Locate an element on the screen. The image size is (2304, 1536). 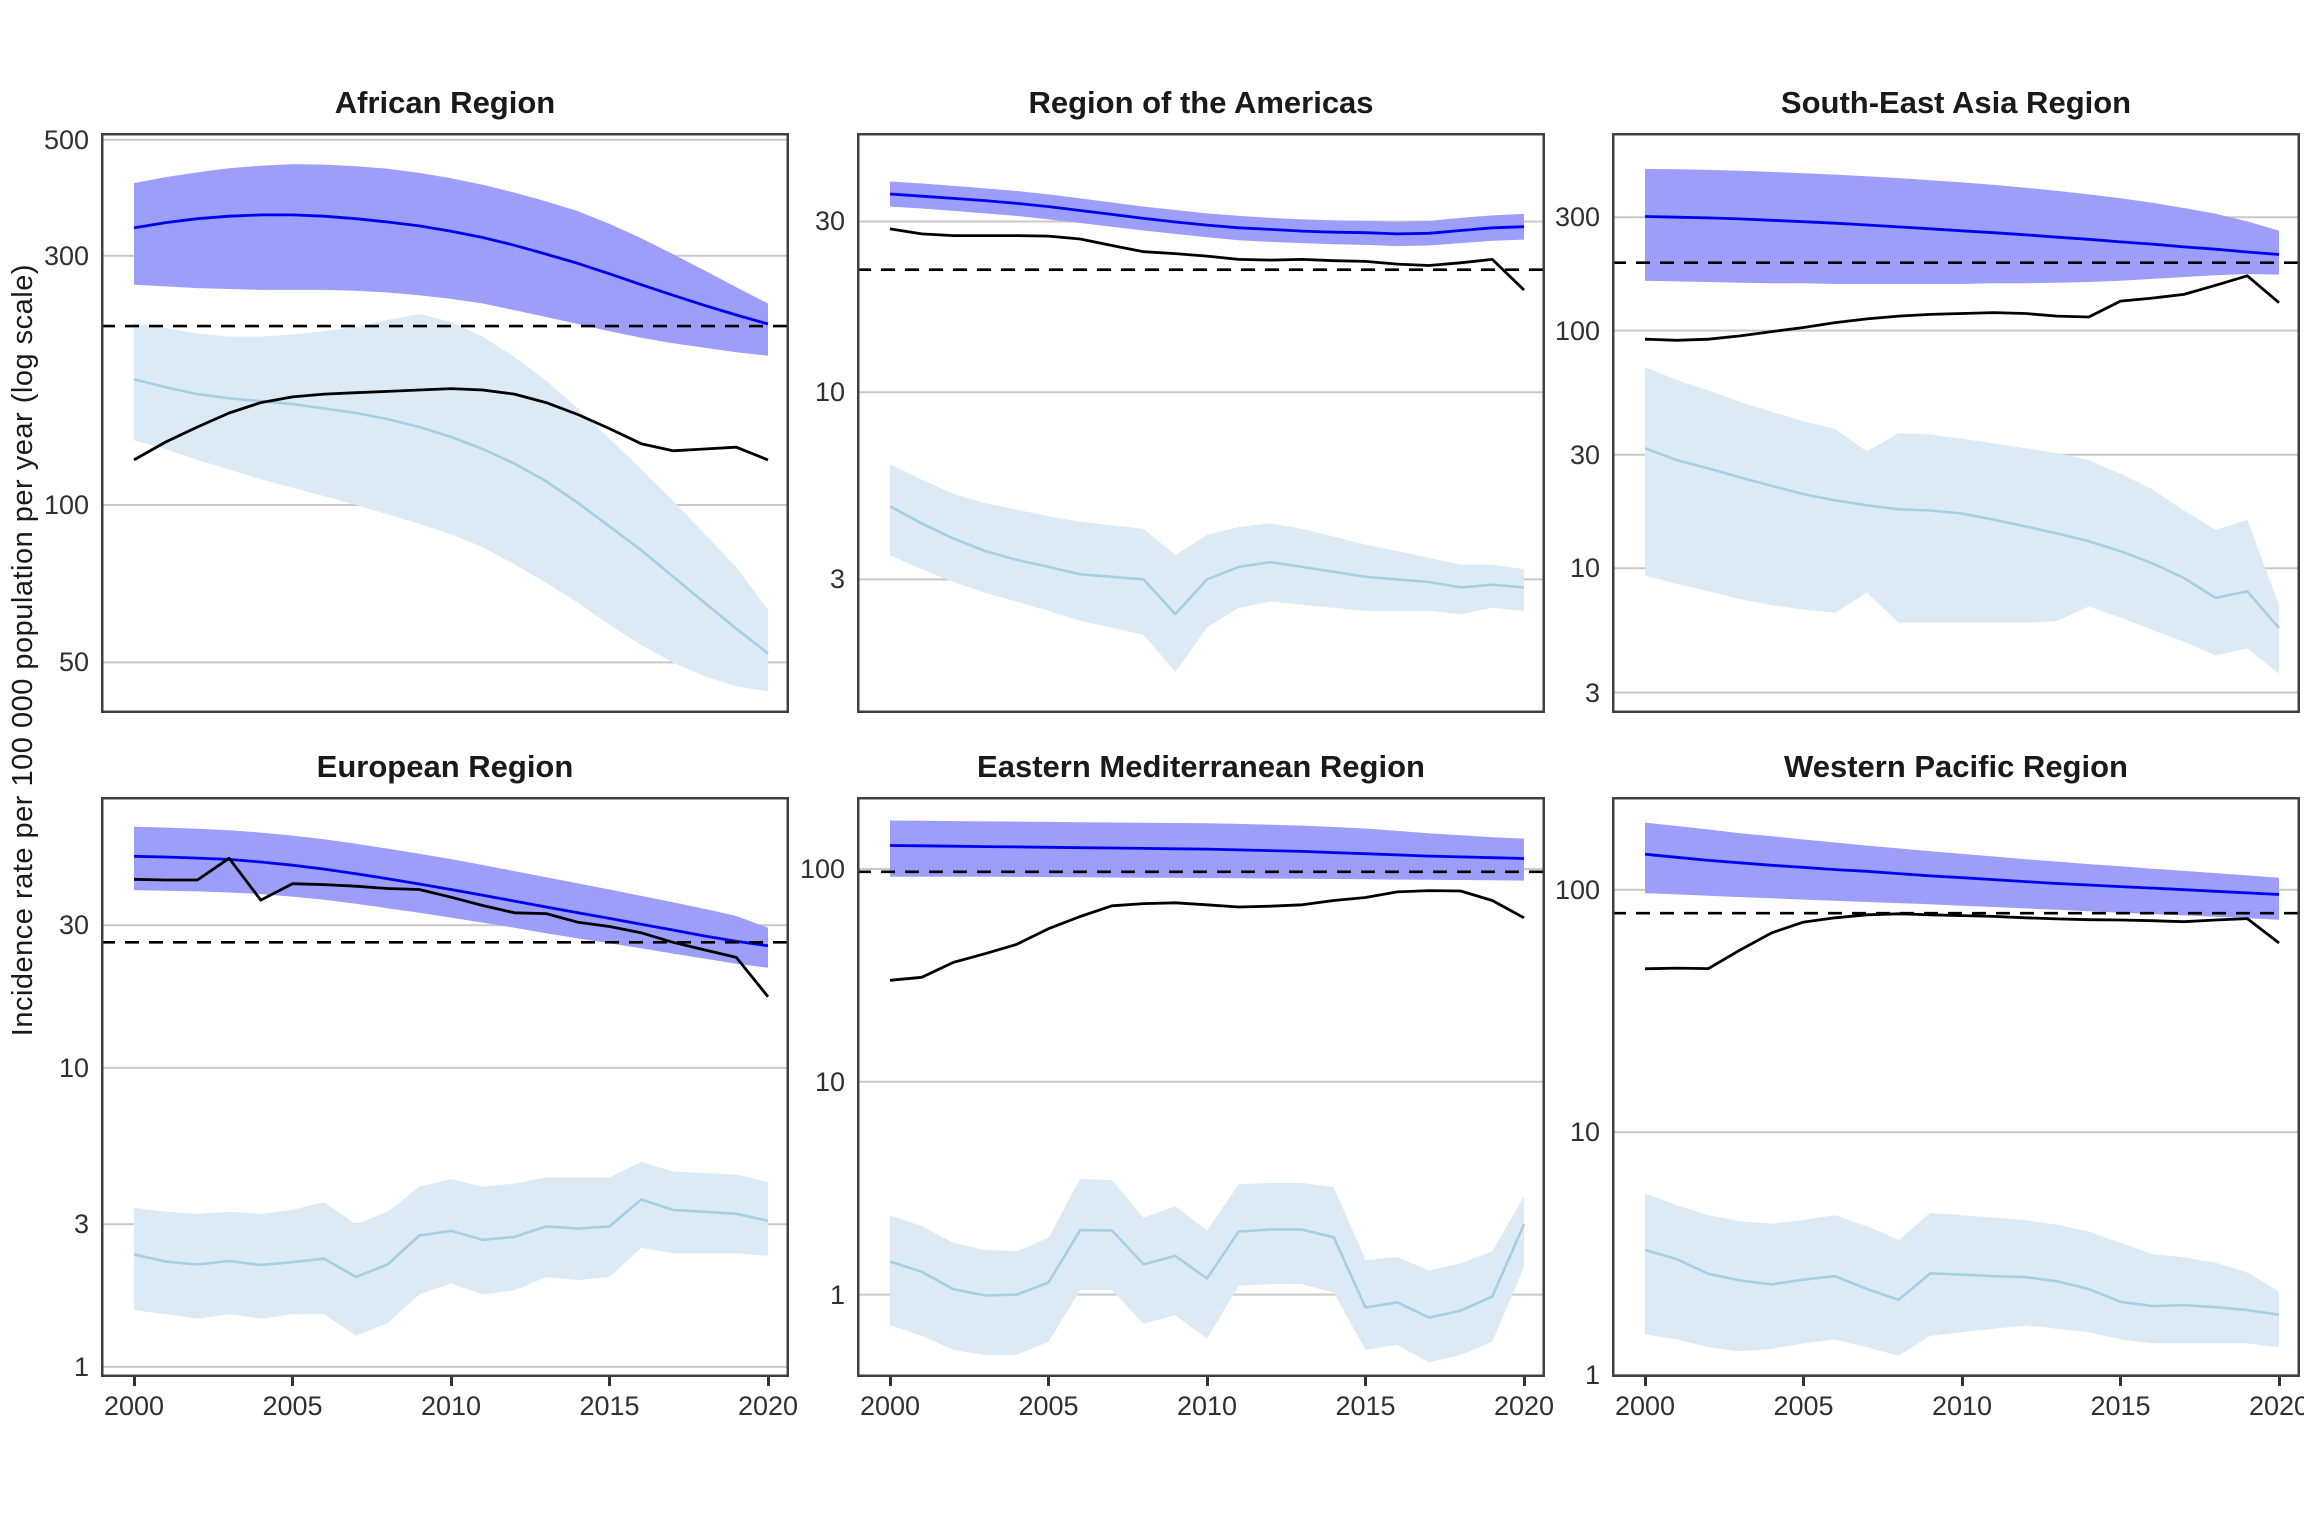
panel-chart-south-east-asia-region is located at coordinates (1956, 423).